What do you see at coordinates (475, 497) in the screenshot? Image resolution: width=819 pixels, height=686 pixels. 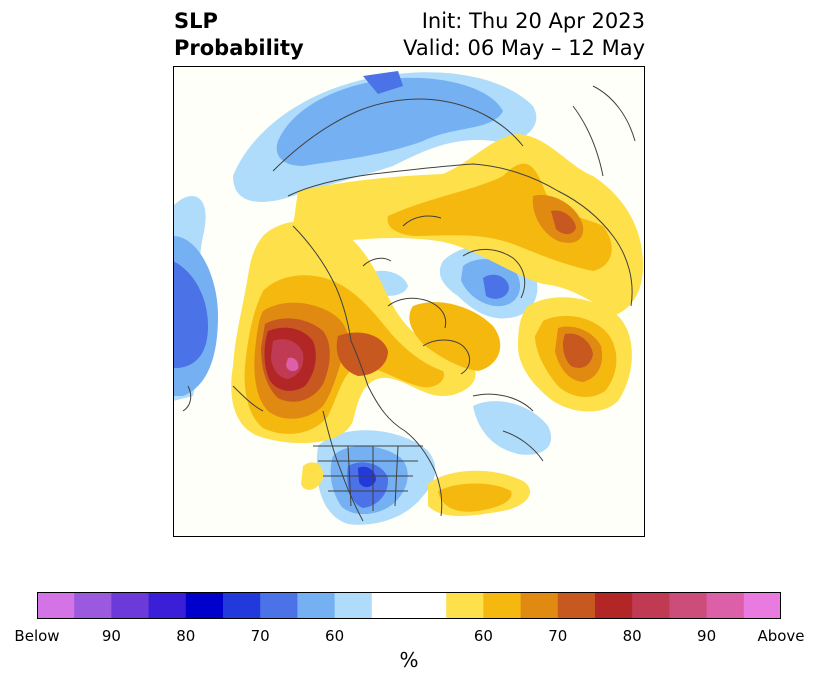 I see `atlantic-mid` at bounding box center [475, 497].